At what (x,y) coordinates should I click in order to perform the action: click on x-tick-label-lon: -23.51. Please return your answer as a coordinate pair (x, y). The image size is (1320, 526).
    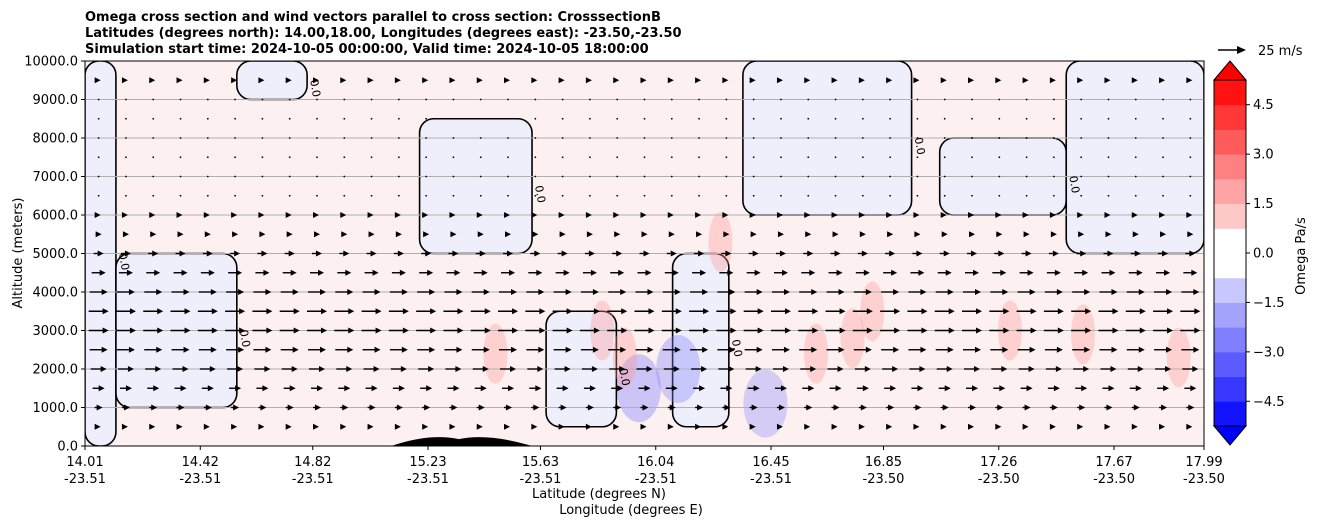
    Looking at the image, I should click on (85, 479).